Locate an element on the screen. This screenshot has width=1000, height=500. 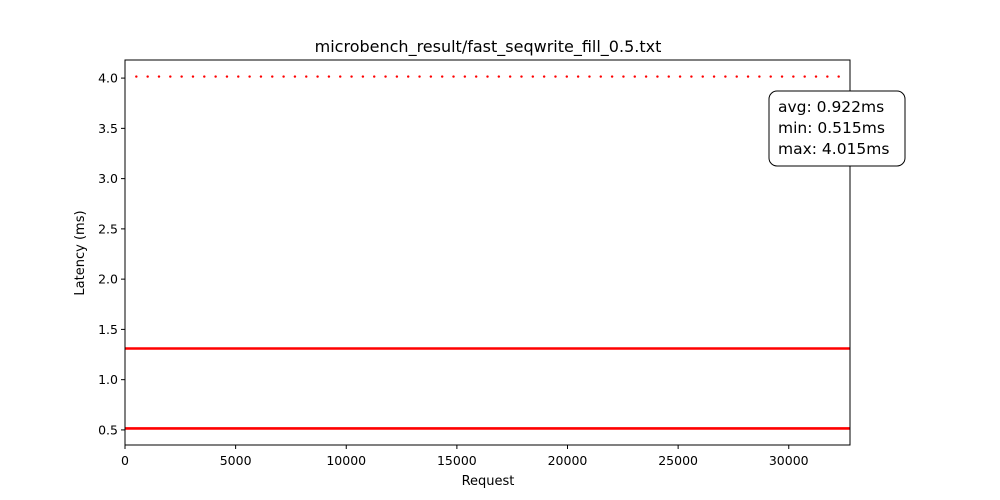
y-tick-label: 0.5 is located at coordinates (108, 429).